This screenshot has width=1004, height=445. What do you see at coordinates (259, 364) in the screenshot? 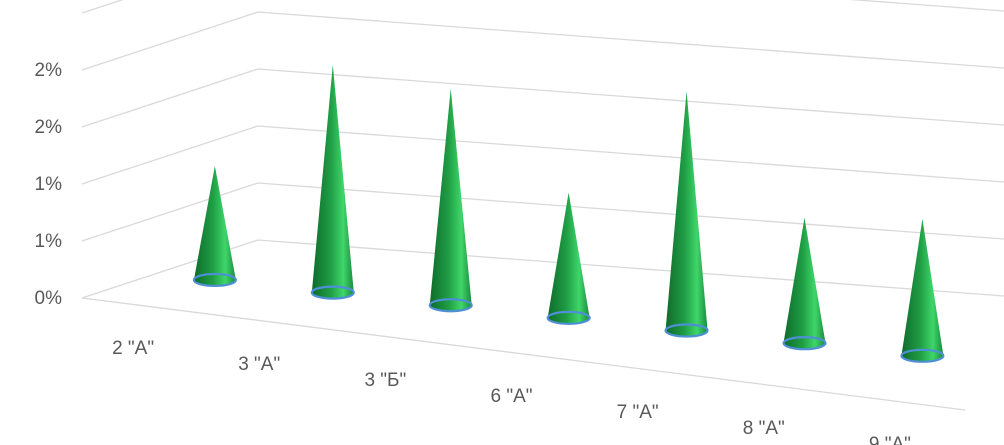
I see `x-category-label: 3 "А"` at bounding box center [259, 364].